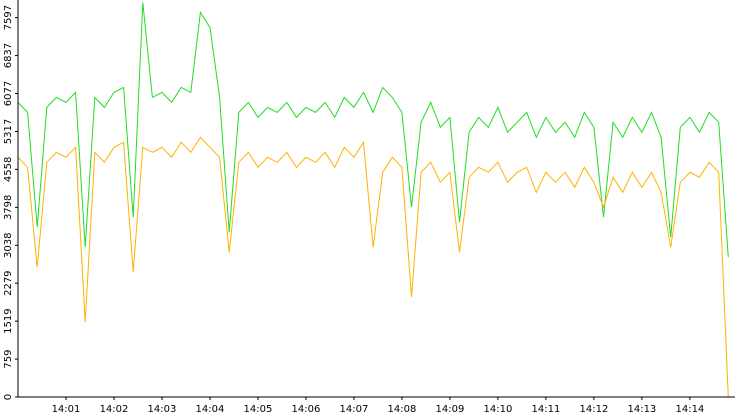 The width and height of the screenshot is (735, 415). What do you see at coordinates (8, 93) in the screenshot?
I see `y-tick-label: 6077` at bounding box center [8, 93].